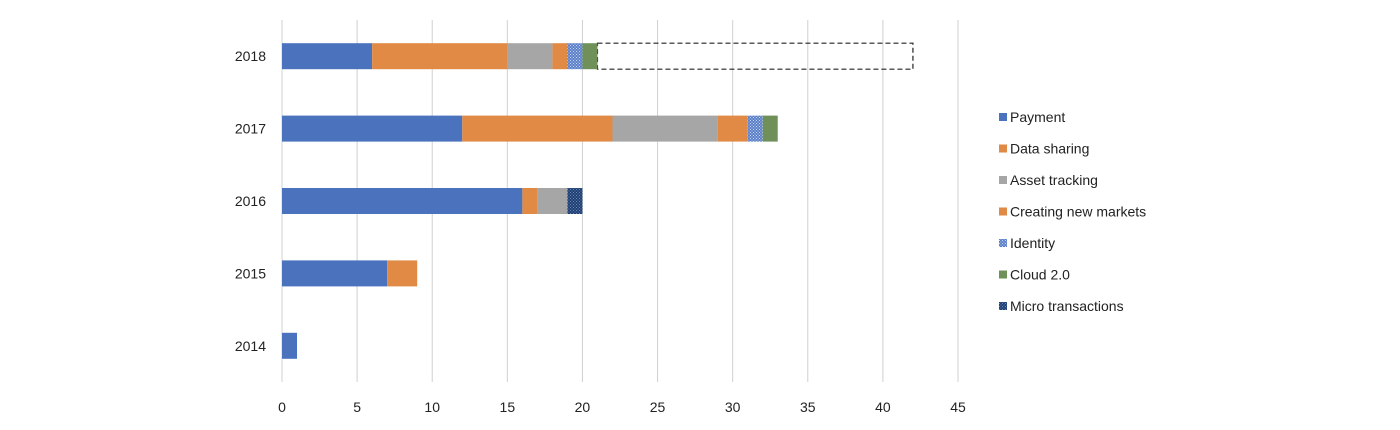 The image size is (1400, 430). I want to click on y-tick-label-2016: 2016, so click(250, 201).